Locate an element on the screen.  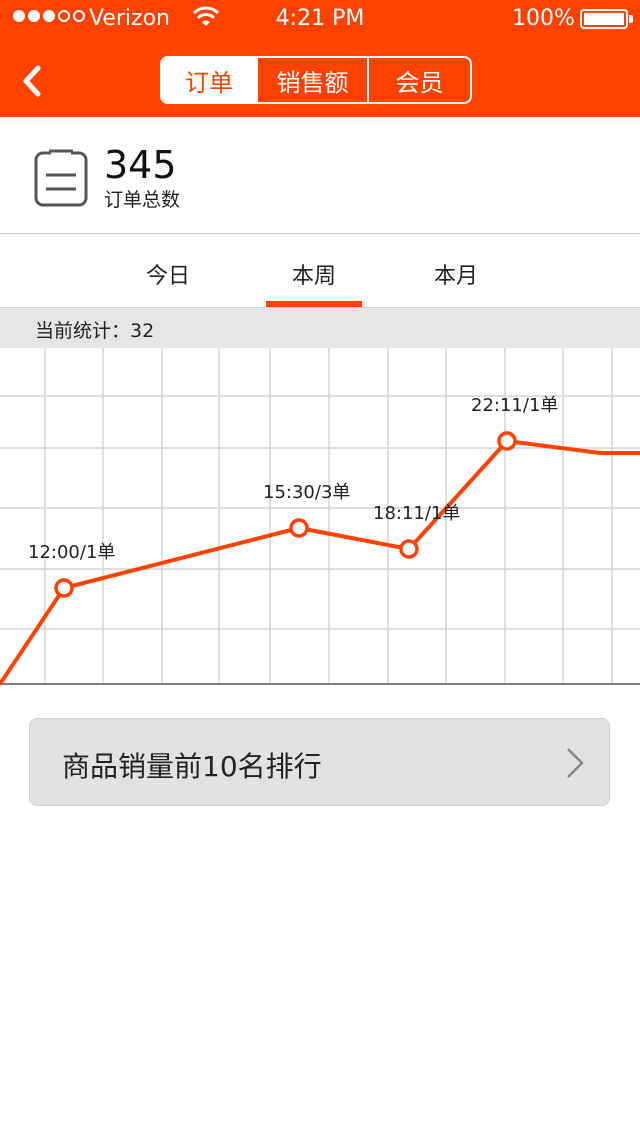
back-button is located at coordinates (32, 81).